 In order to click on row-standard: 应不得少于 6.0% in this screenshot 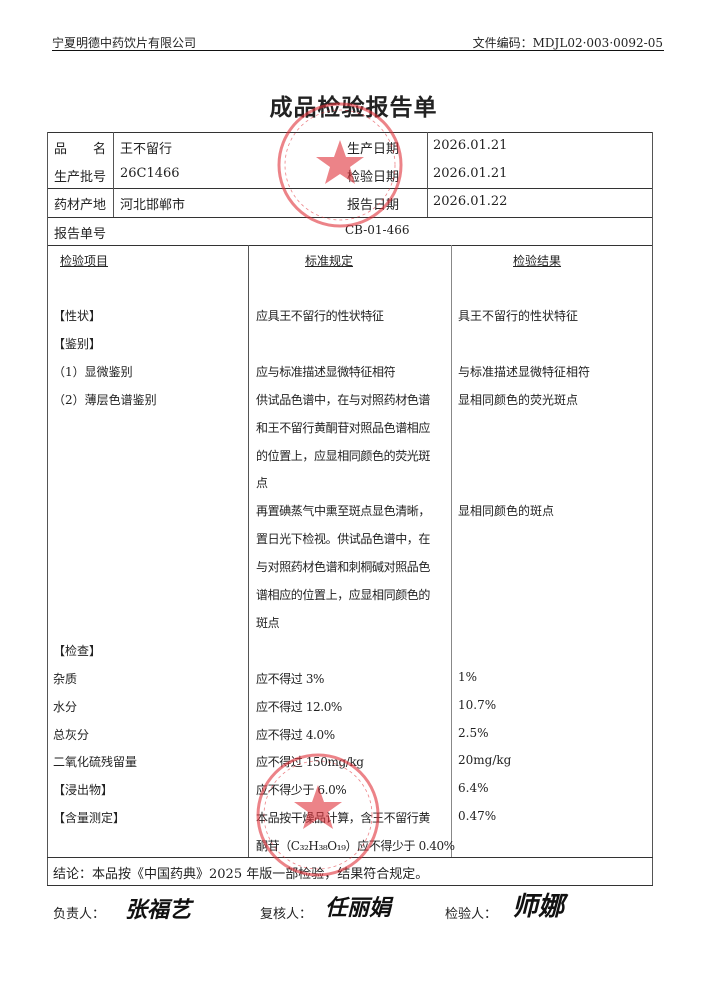, I will do `click(301, 790)`.